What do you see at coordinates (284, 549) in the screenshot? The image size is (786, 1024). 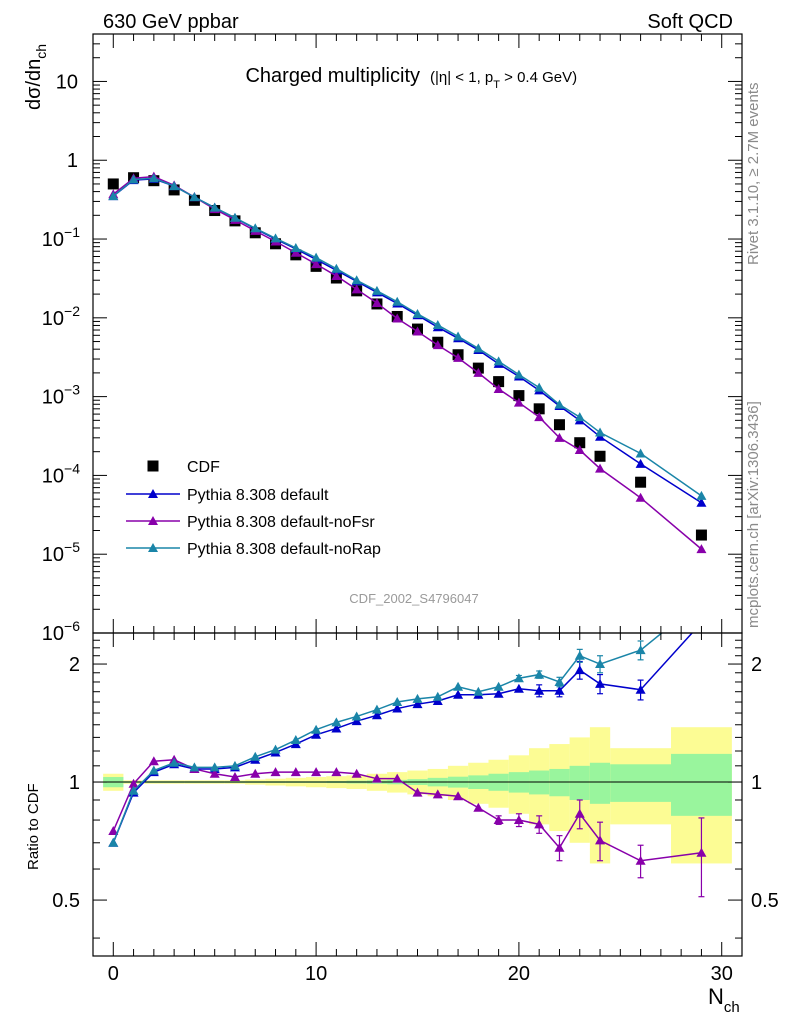 I see `legend-label-3: Pythia 8.308 default-noRap` at bounding box center [284, 549].